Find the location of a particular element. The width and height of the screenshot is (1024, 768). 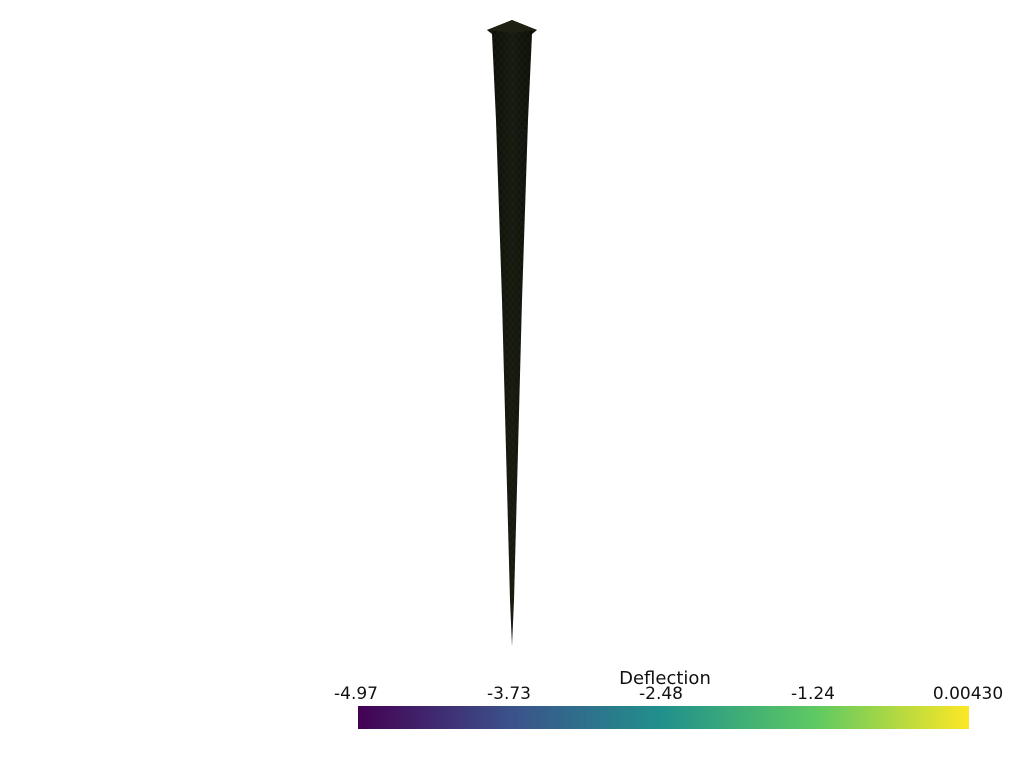

scalar-bar-tick-label: -3.73 is located at coordinates (509, 694).